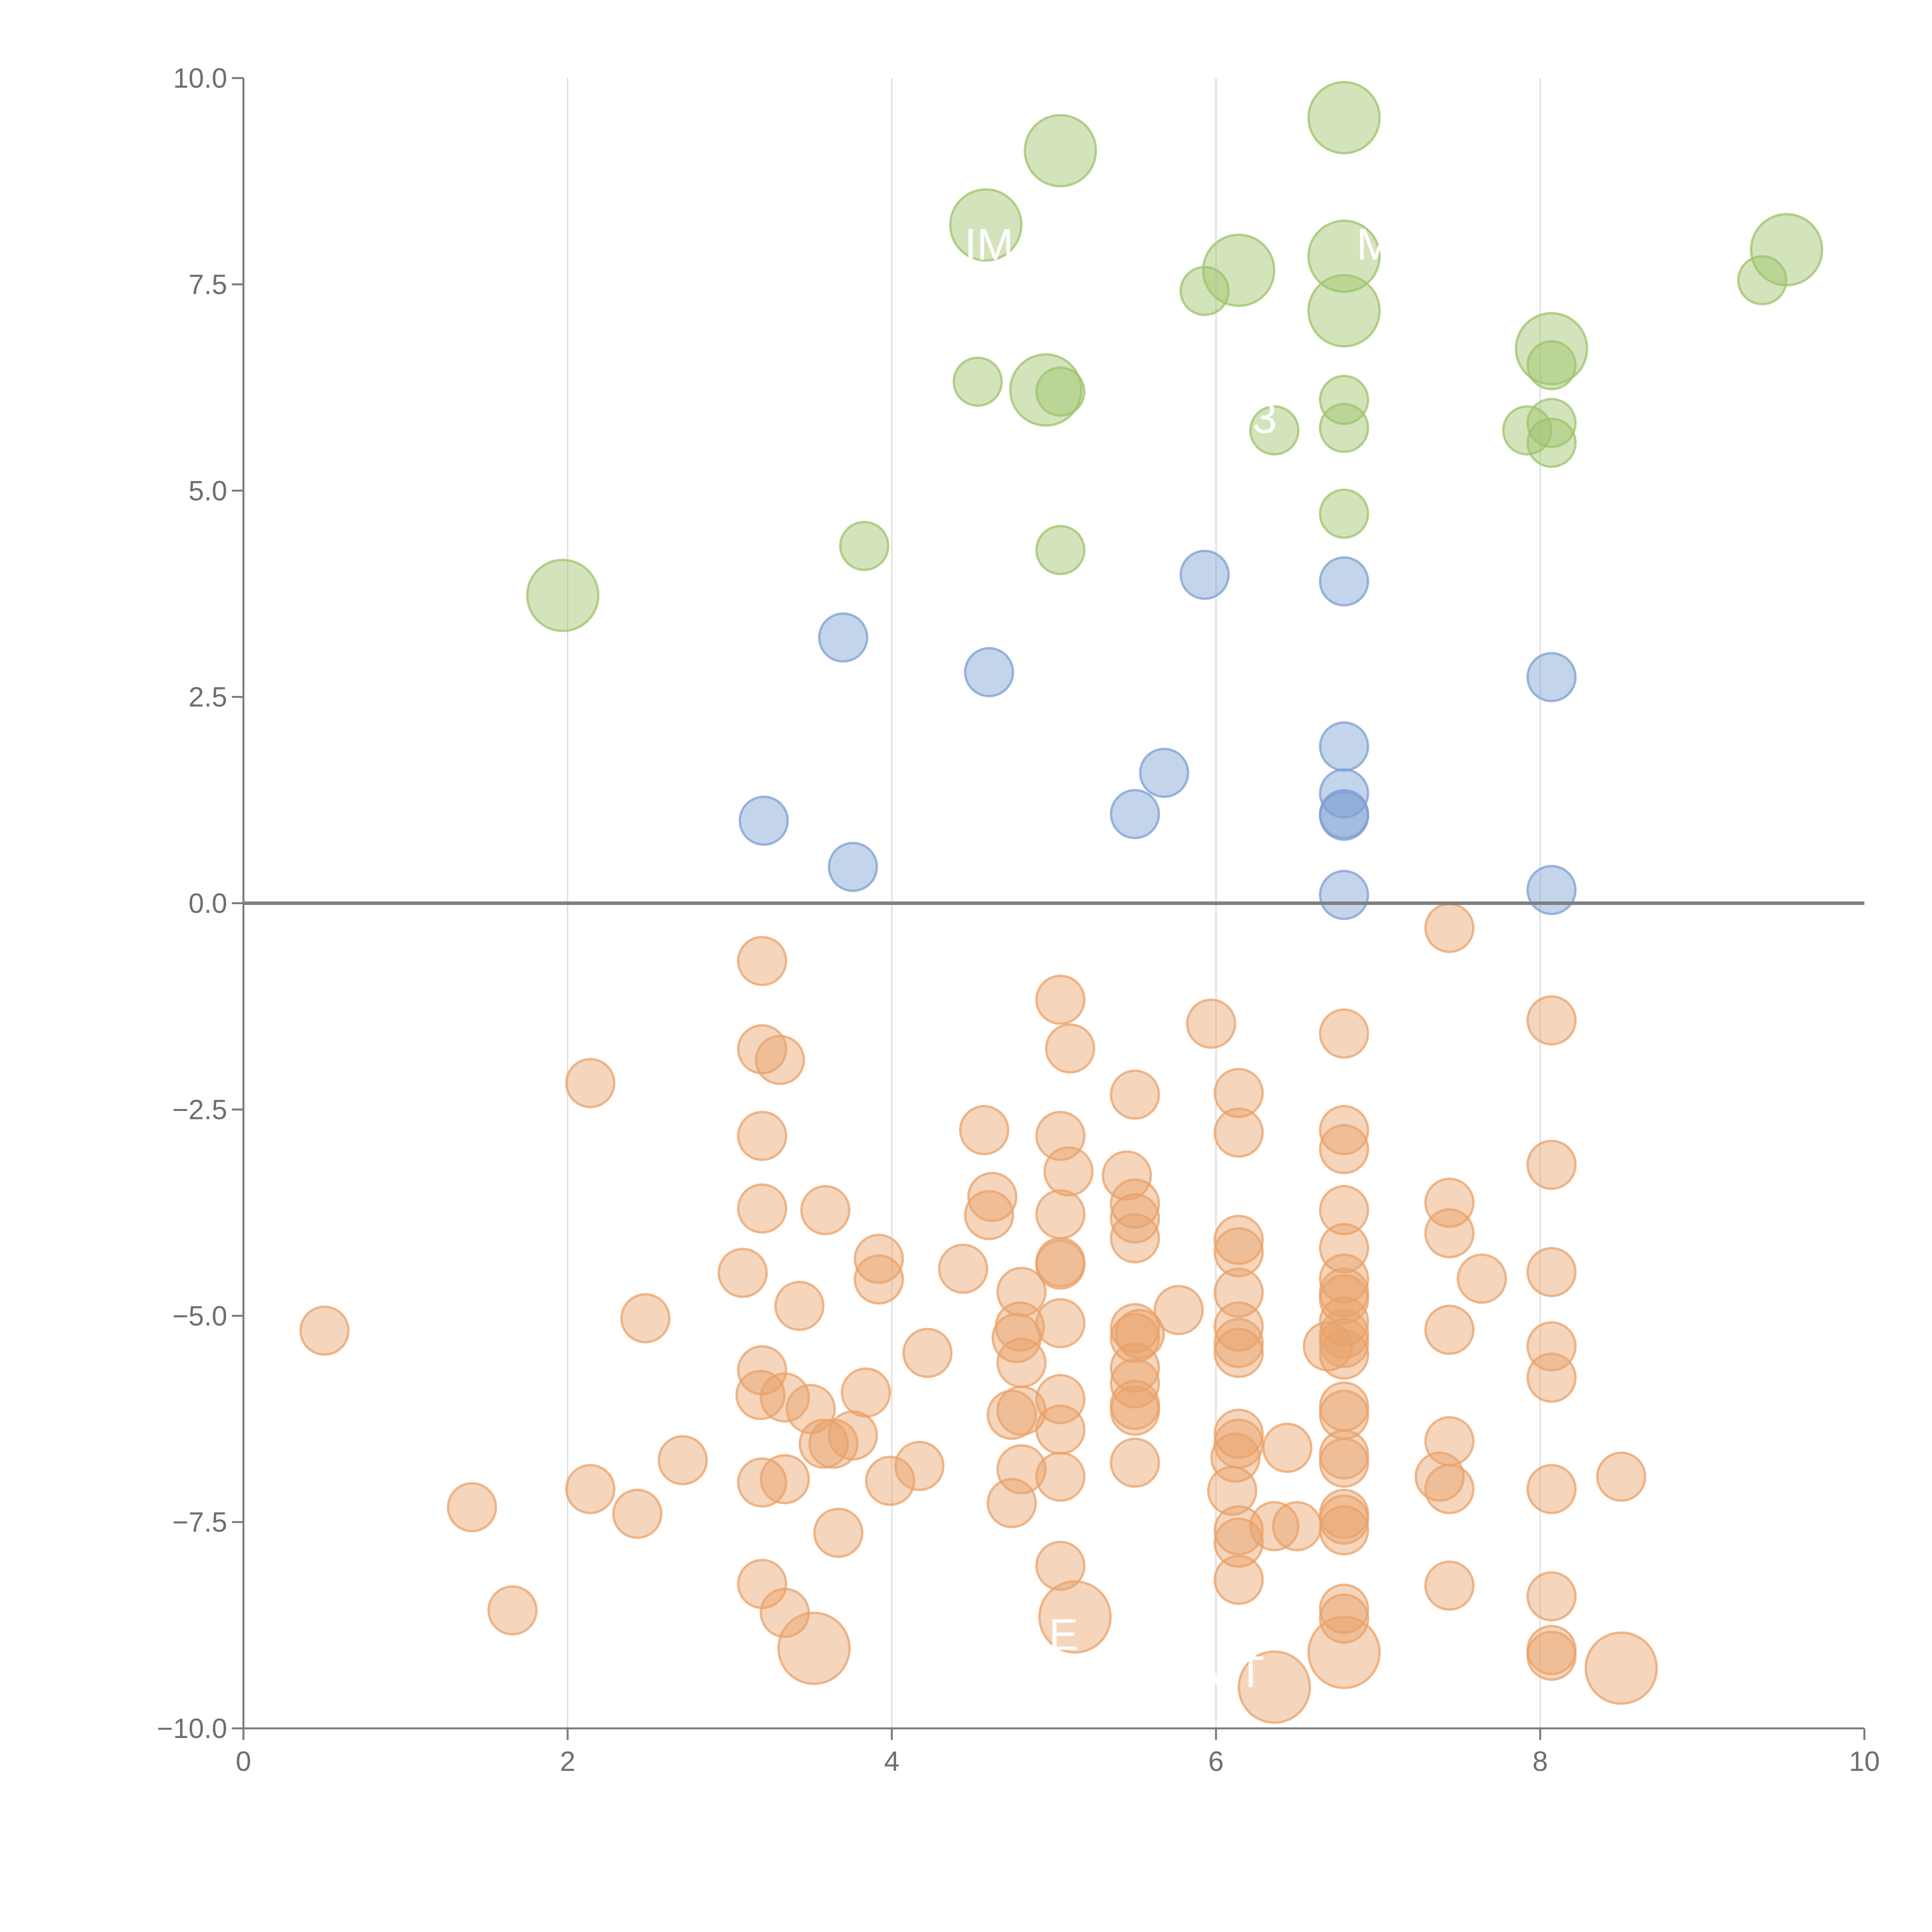 This screenshot has width=1932, height=1932. I want to click on point-annotation: M, so click(1375, 244).